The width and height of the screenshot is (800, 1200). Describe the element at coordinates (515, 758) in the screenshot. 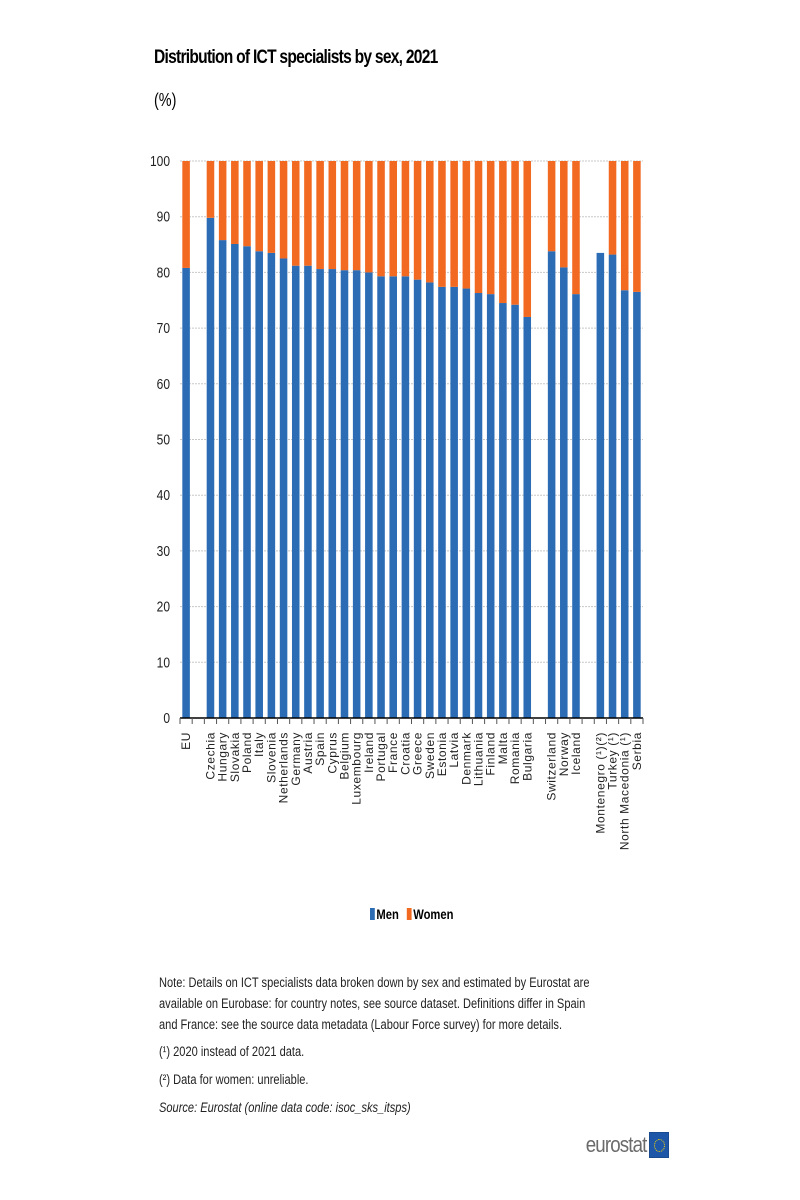

I see `x-tick-label: Romania` at that location.